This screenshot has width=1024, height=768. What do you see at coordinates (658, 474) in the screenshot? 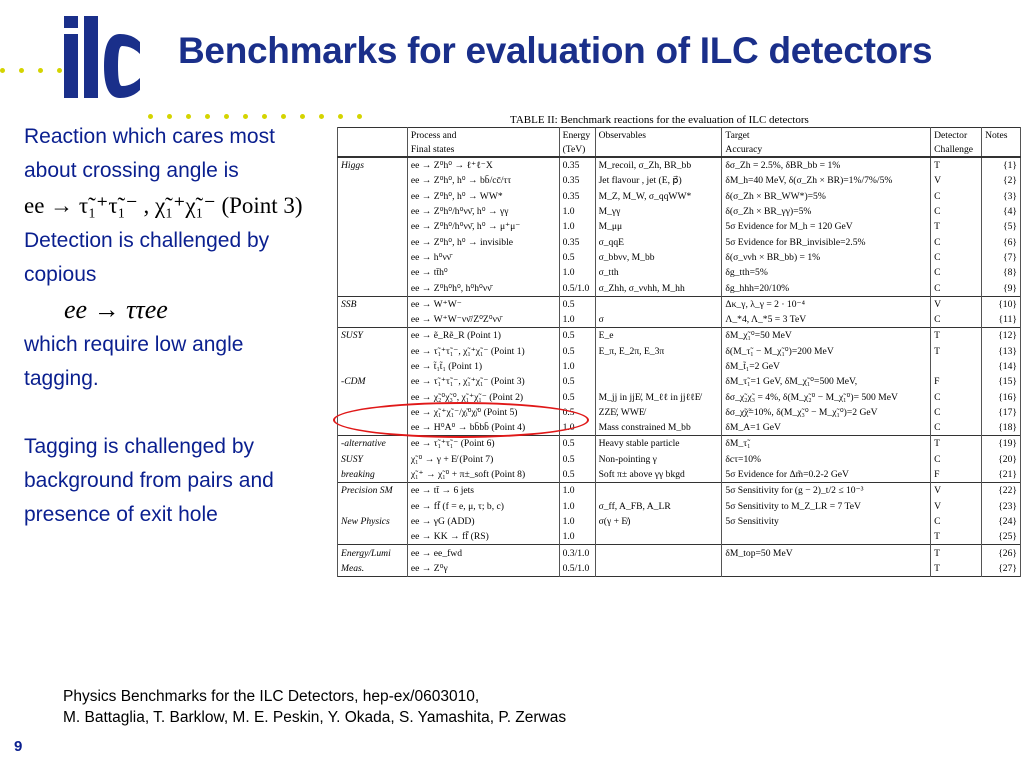
I see `cell-observables: Soft π± above γγ bkgd` at bounding box center [658, 474].